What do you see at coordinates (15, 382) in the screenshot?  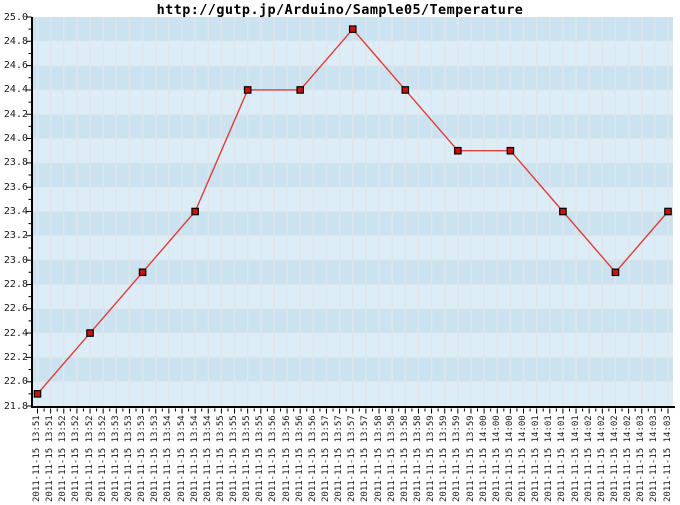 I see `y-tick-label: 22.0` at bounding box center [15, 382].